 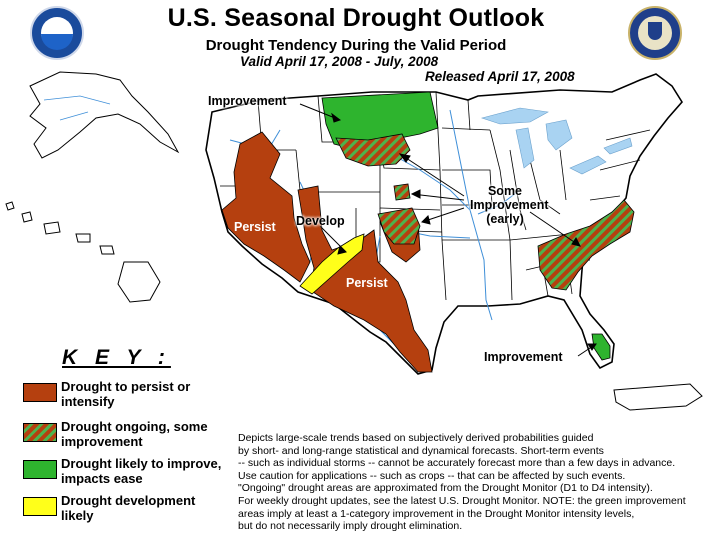 I want to click on label-develop: Develop, so click(x=320, y=221).